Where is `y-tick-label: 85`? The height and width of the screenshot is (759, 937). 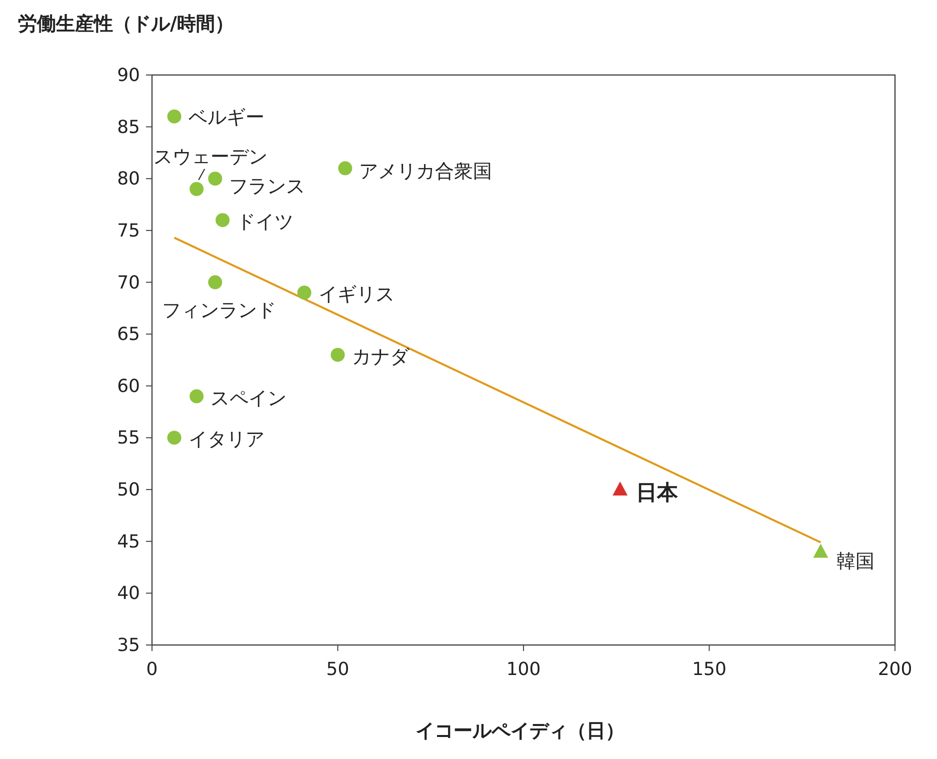
y-tick-label: 85 is located at coordinates (128, 127).